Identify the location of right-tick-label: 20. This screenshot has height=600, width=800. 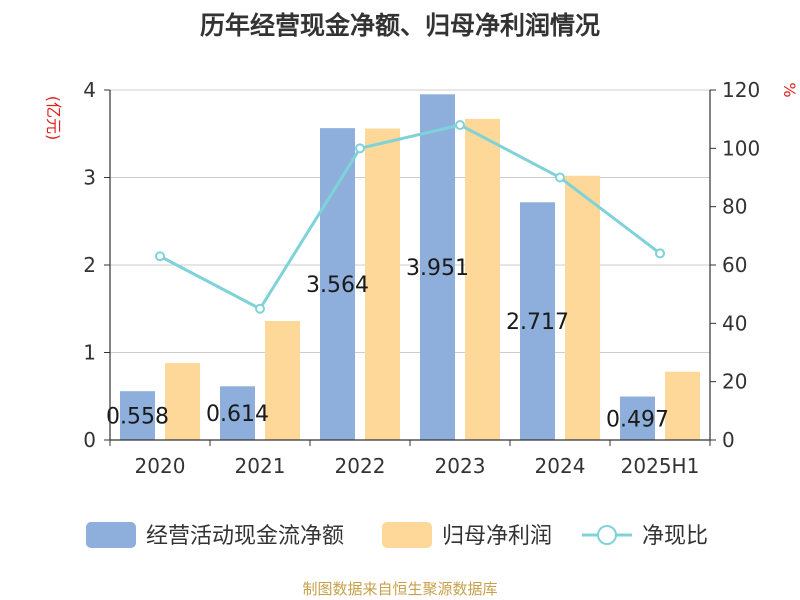
(734, 382).